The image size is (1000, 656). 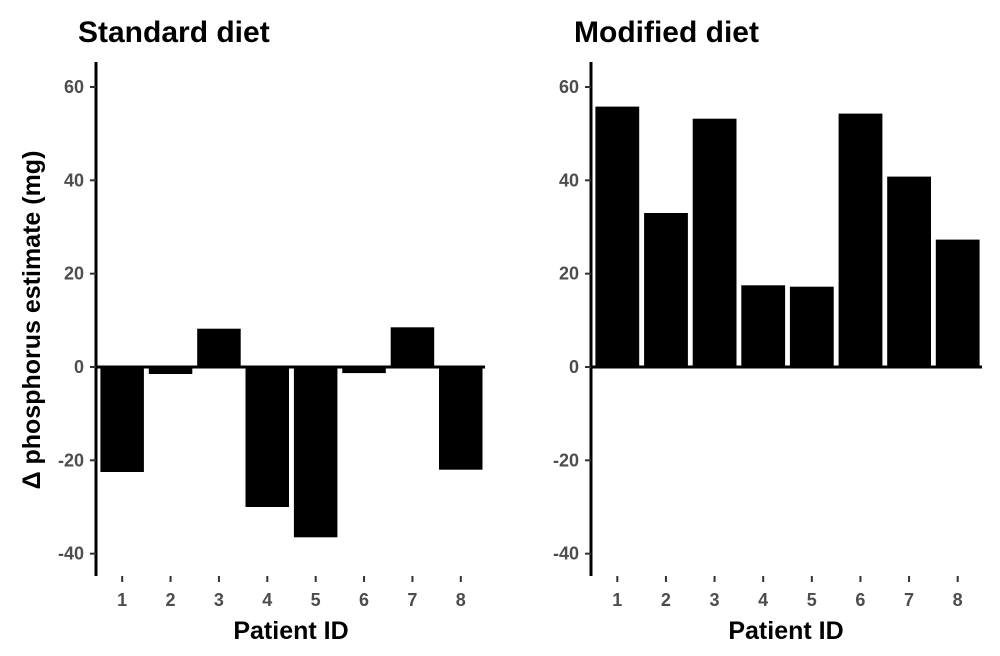 I want to click on panel1-x-tick-label-2: 2, so click(x=171, y=600).